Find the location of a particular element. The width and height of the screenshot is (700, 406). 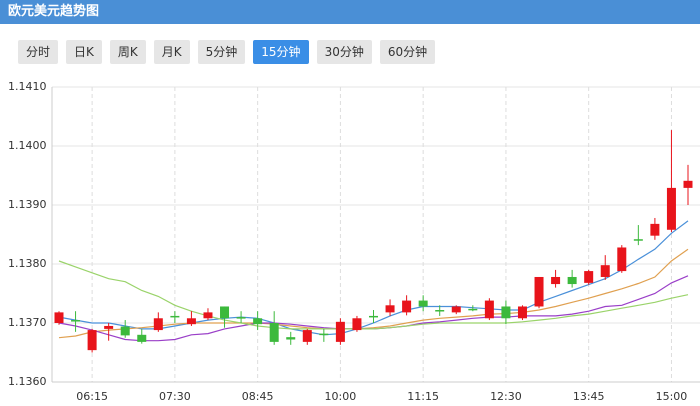

tab: 分时 is located at coordinates (38, 52).